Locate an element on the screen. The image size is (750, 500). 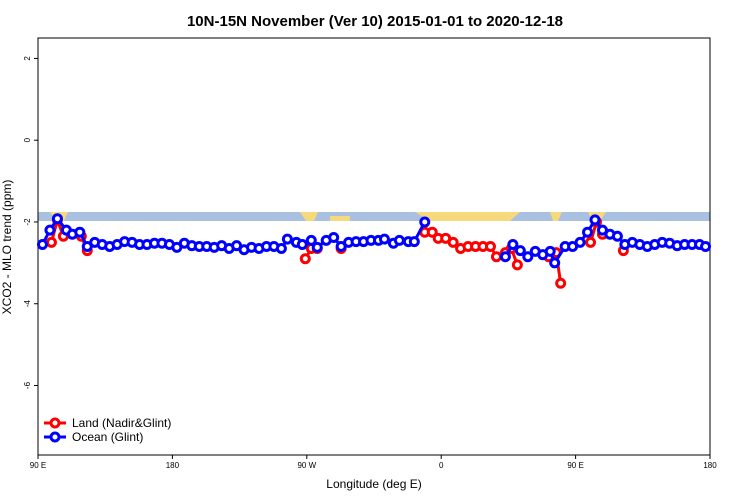
y-tick-label: 0 is located at coordinates (27, 139).